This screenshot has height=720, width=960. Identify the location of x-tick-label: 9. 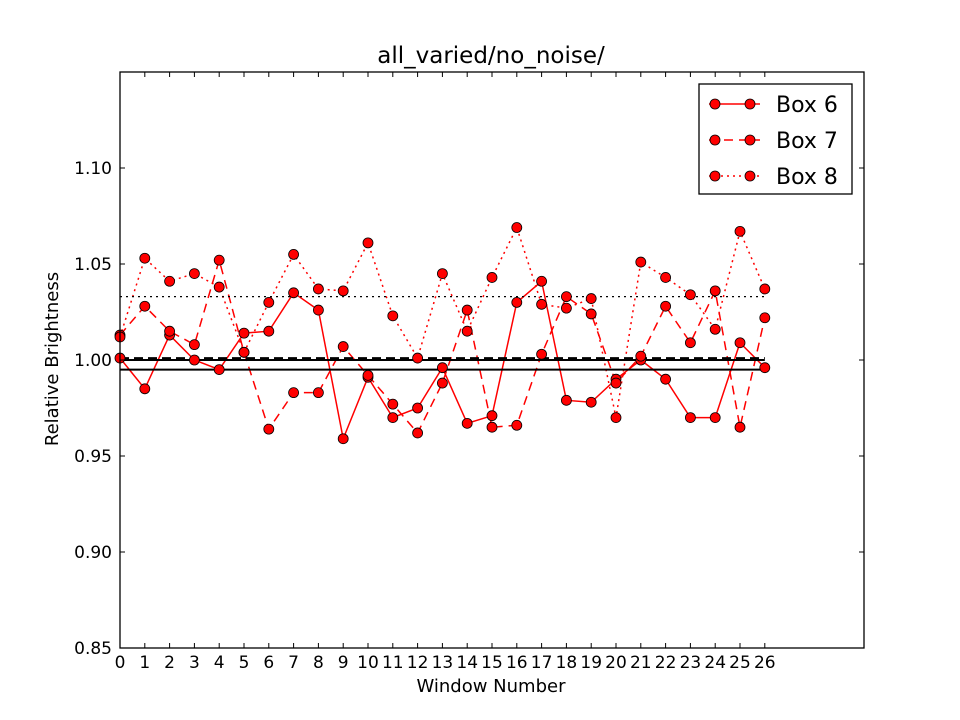
(343, 663).